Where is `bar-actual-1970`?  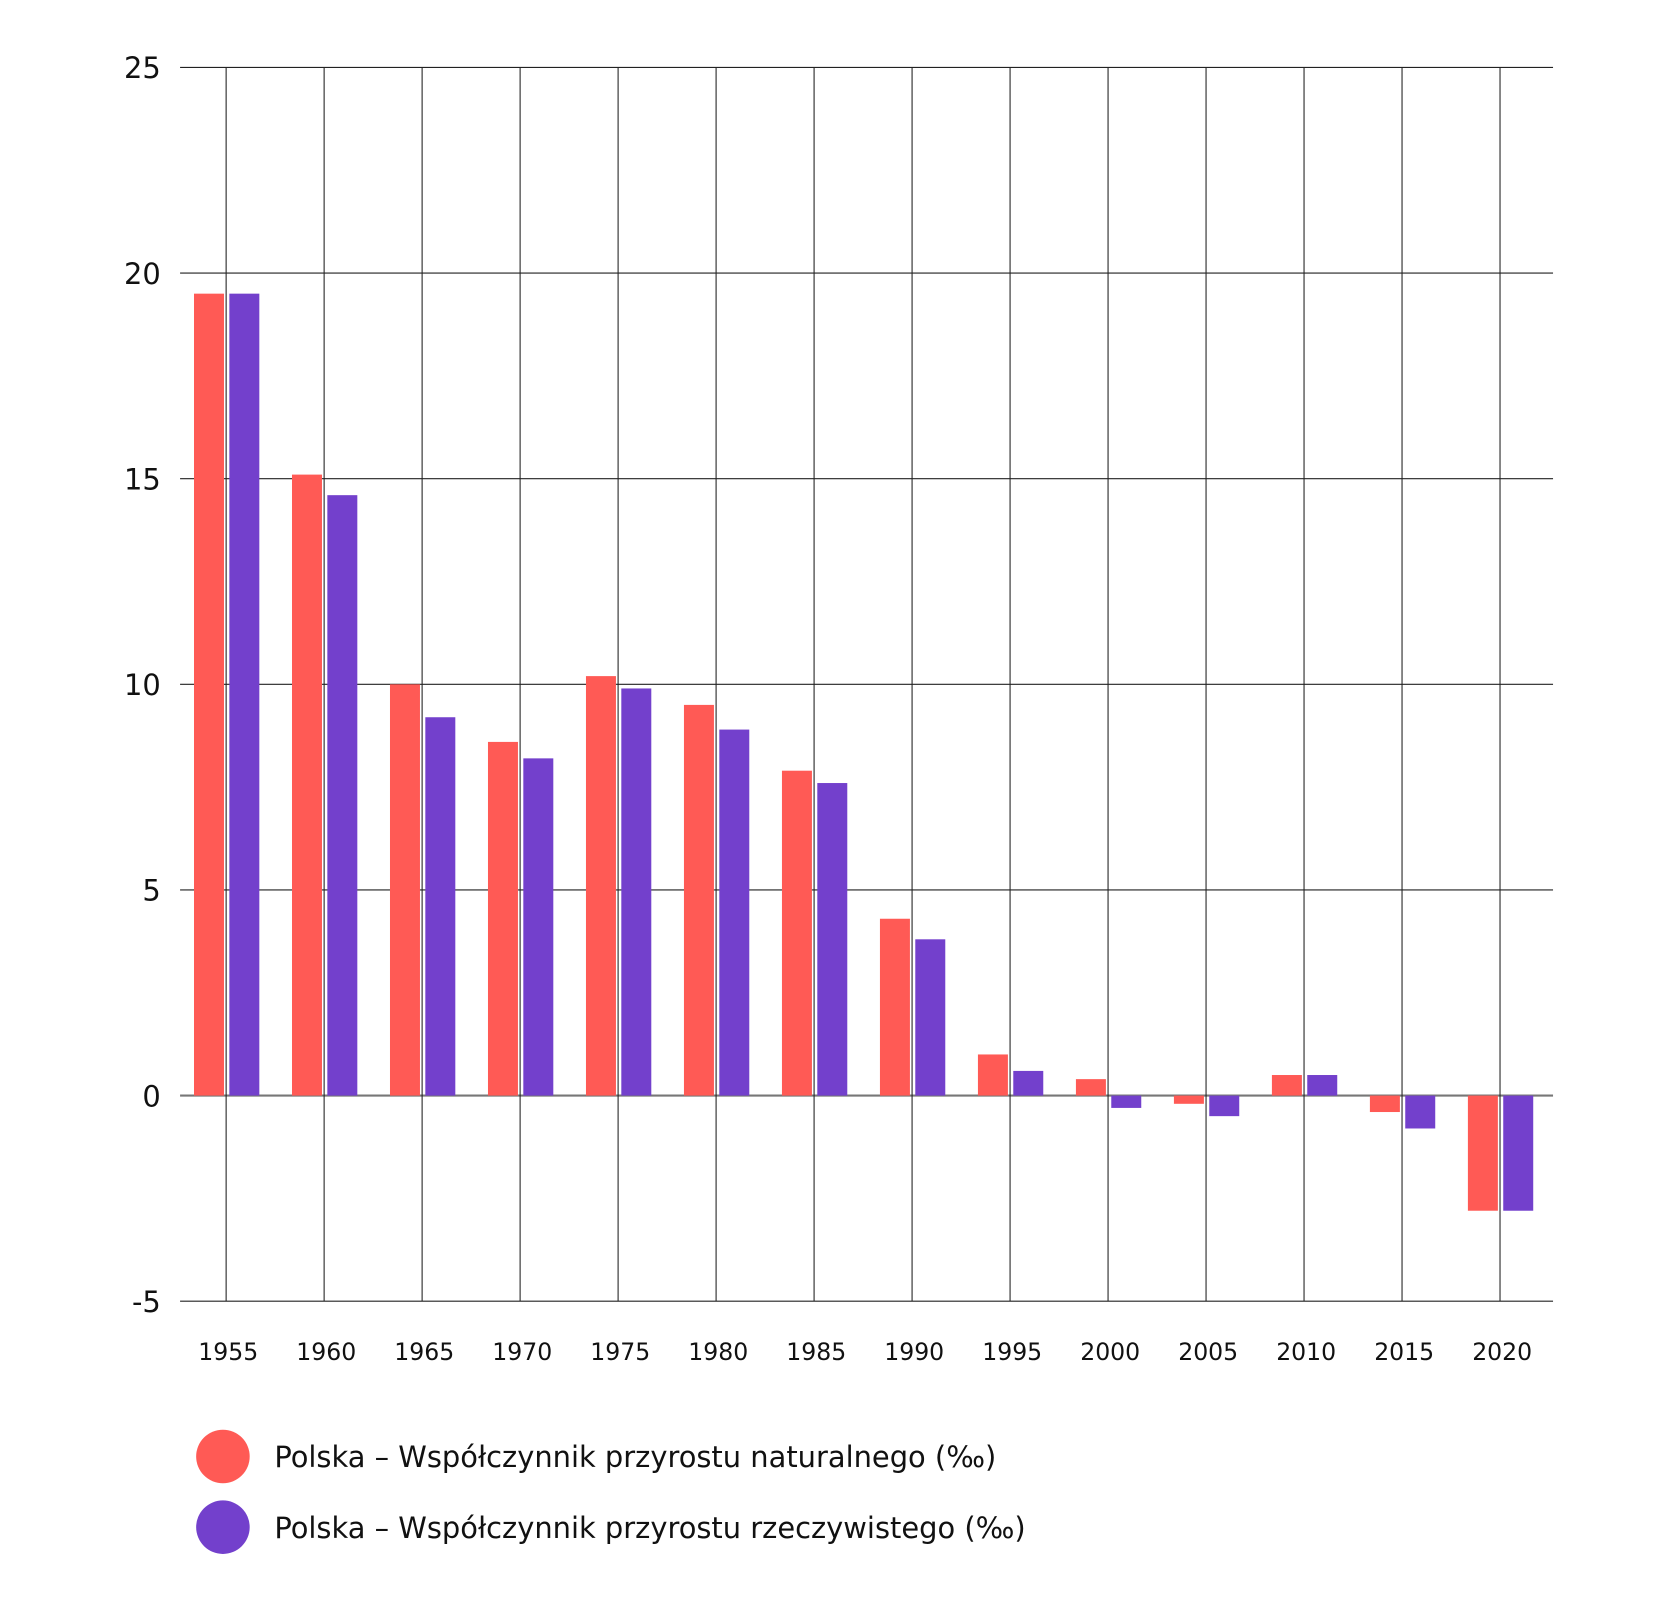
bar-actual-1970 is located at coordinates (538, 927).